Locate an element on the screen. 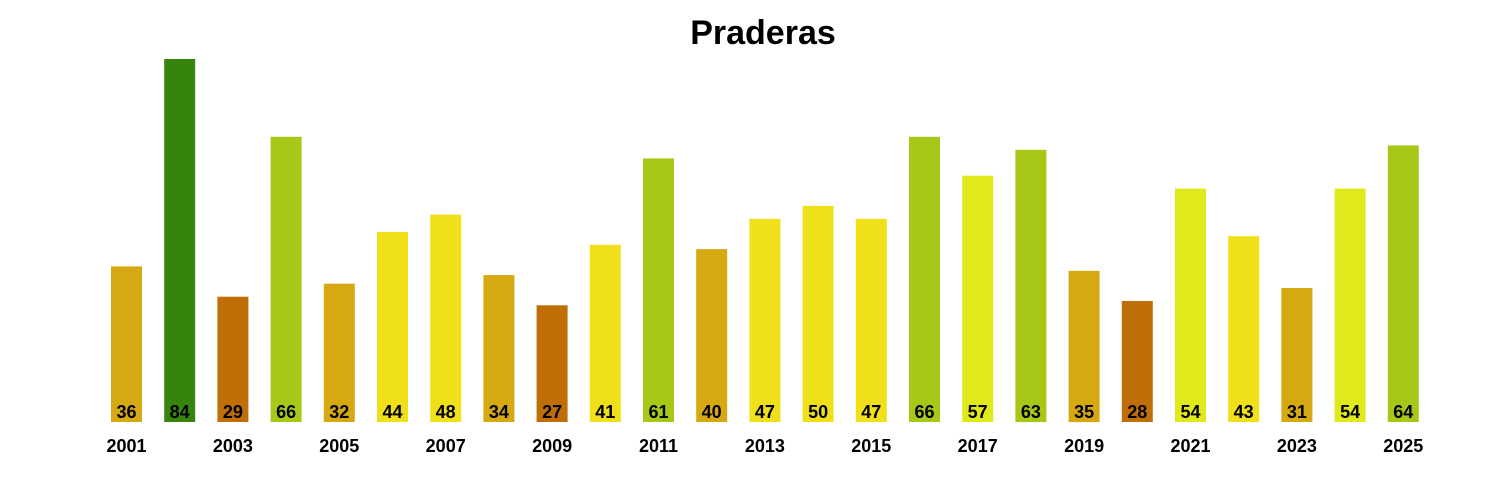  value-label-2006: 44 is located at coordinates (392, 412).